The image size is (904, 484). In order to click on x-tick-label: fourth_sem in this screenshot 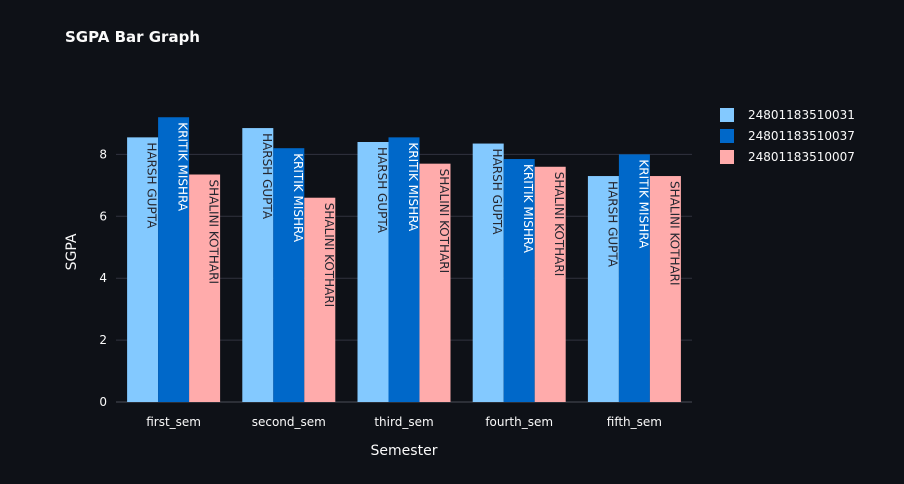, I will do `click(519, 422)`.